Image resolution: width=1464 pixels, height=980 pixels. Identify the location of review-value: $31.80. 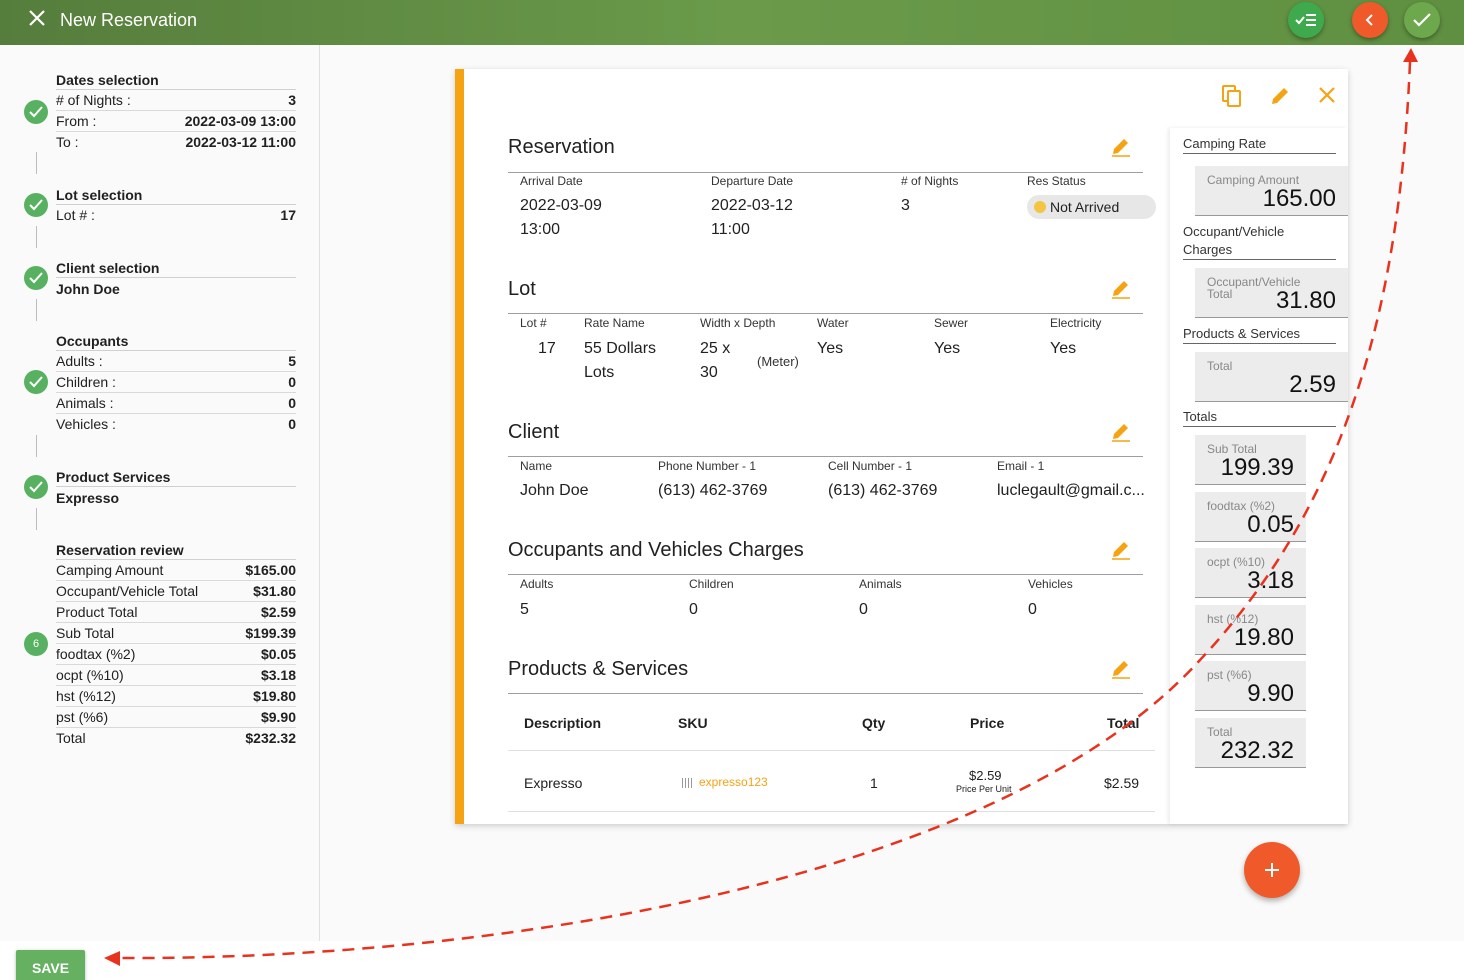
(274, 591).